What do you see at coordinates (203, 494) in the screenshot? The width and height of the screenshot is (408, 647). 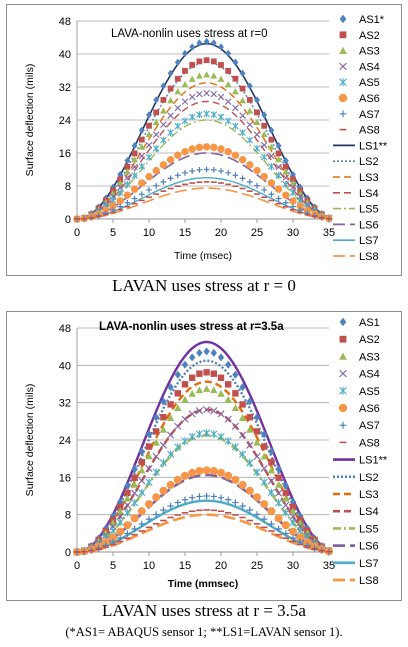 I see `series-ls5` at bounding box center [203, 494].